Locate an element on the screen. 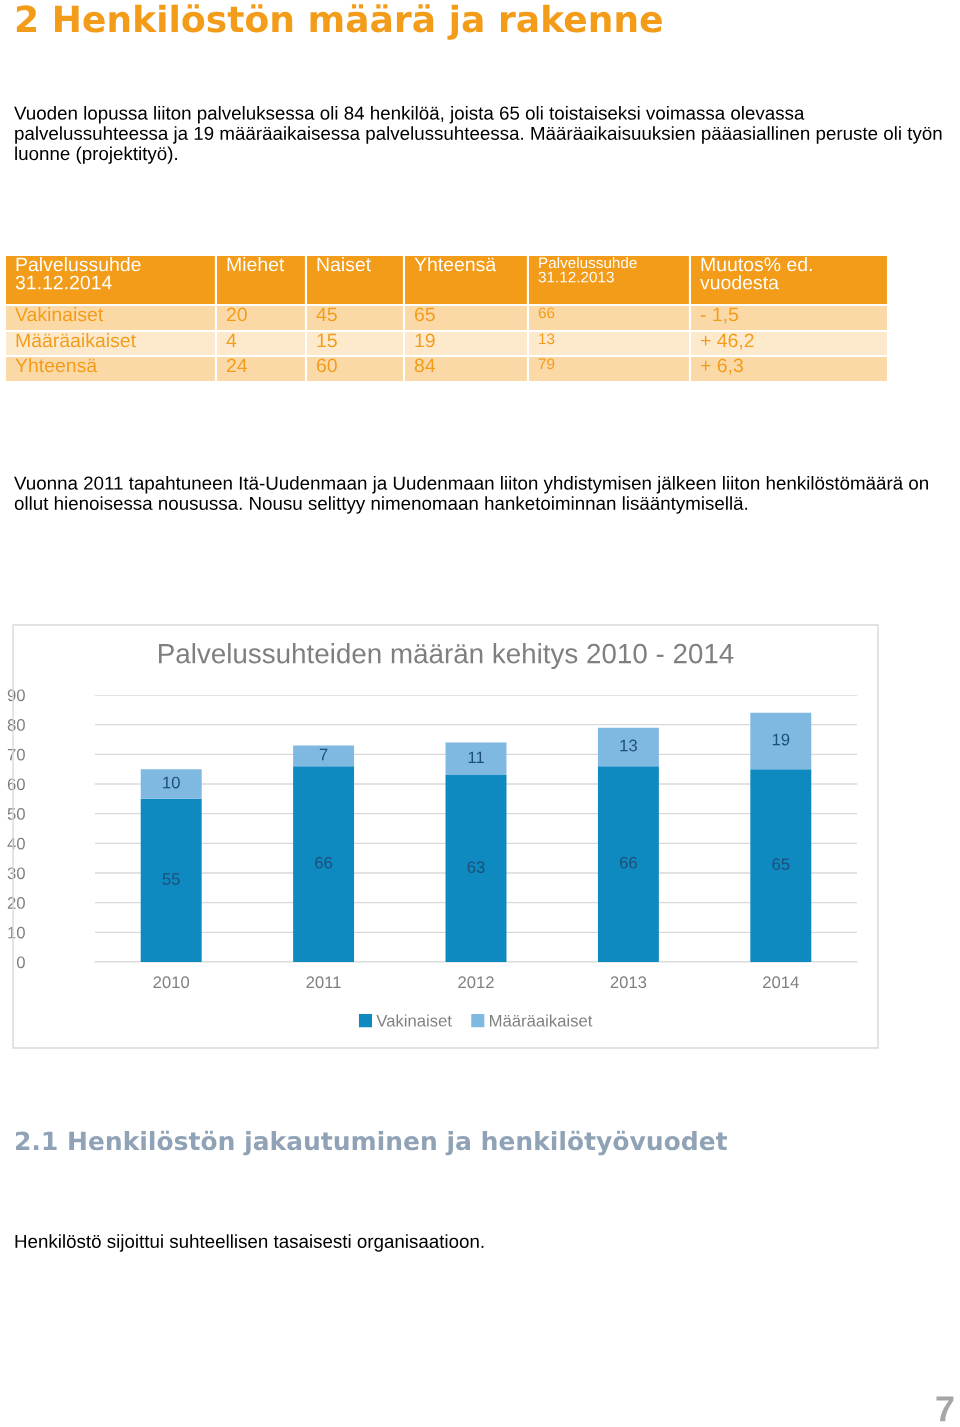 The image size is (960, 1427). y-tick-label: 80 is located at coordinates (16, 725).